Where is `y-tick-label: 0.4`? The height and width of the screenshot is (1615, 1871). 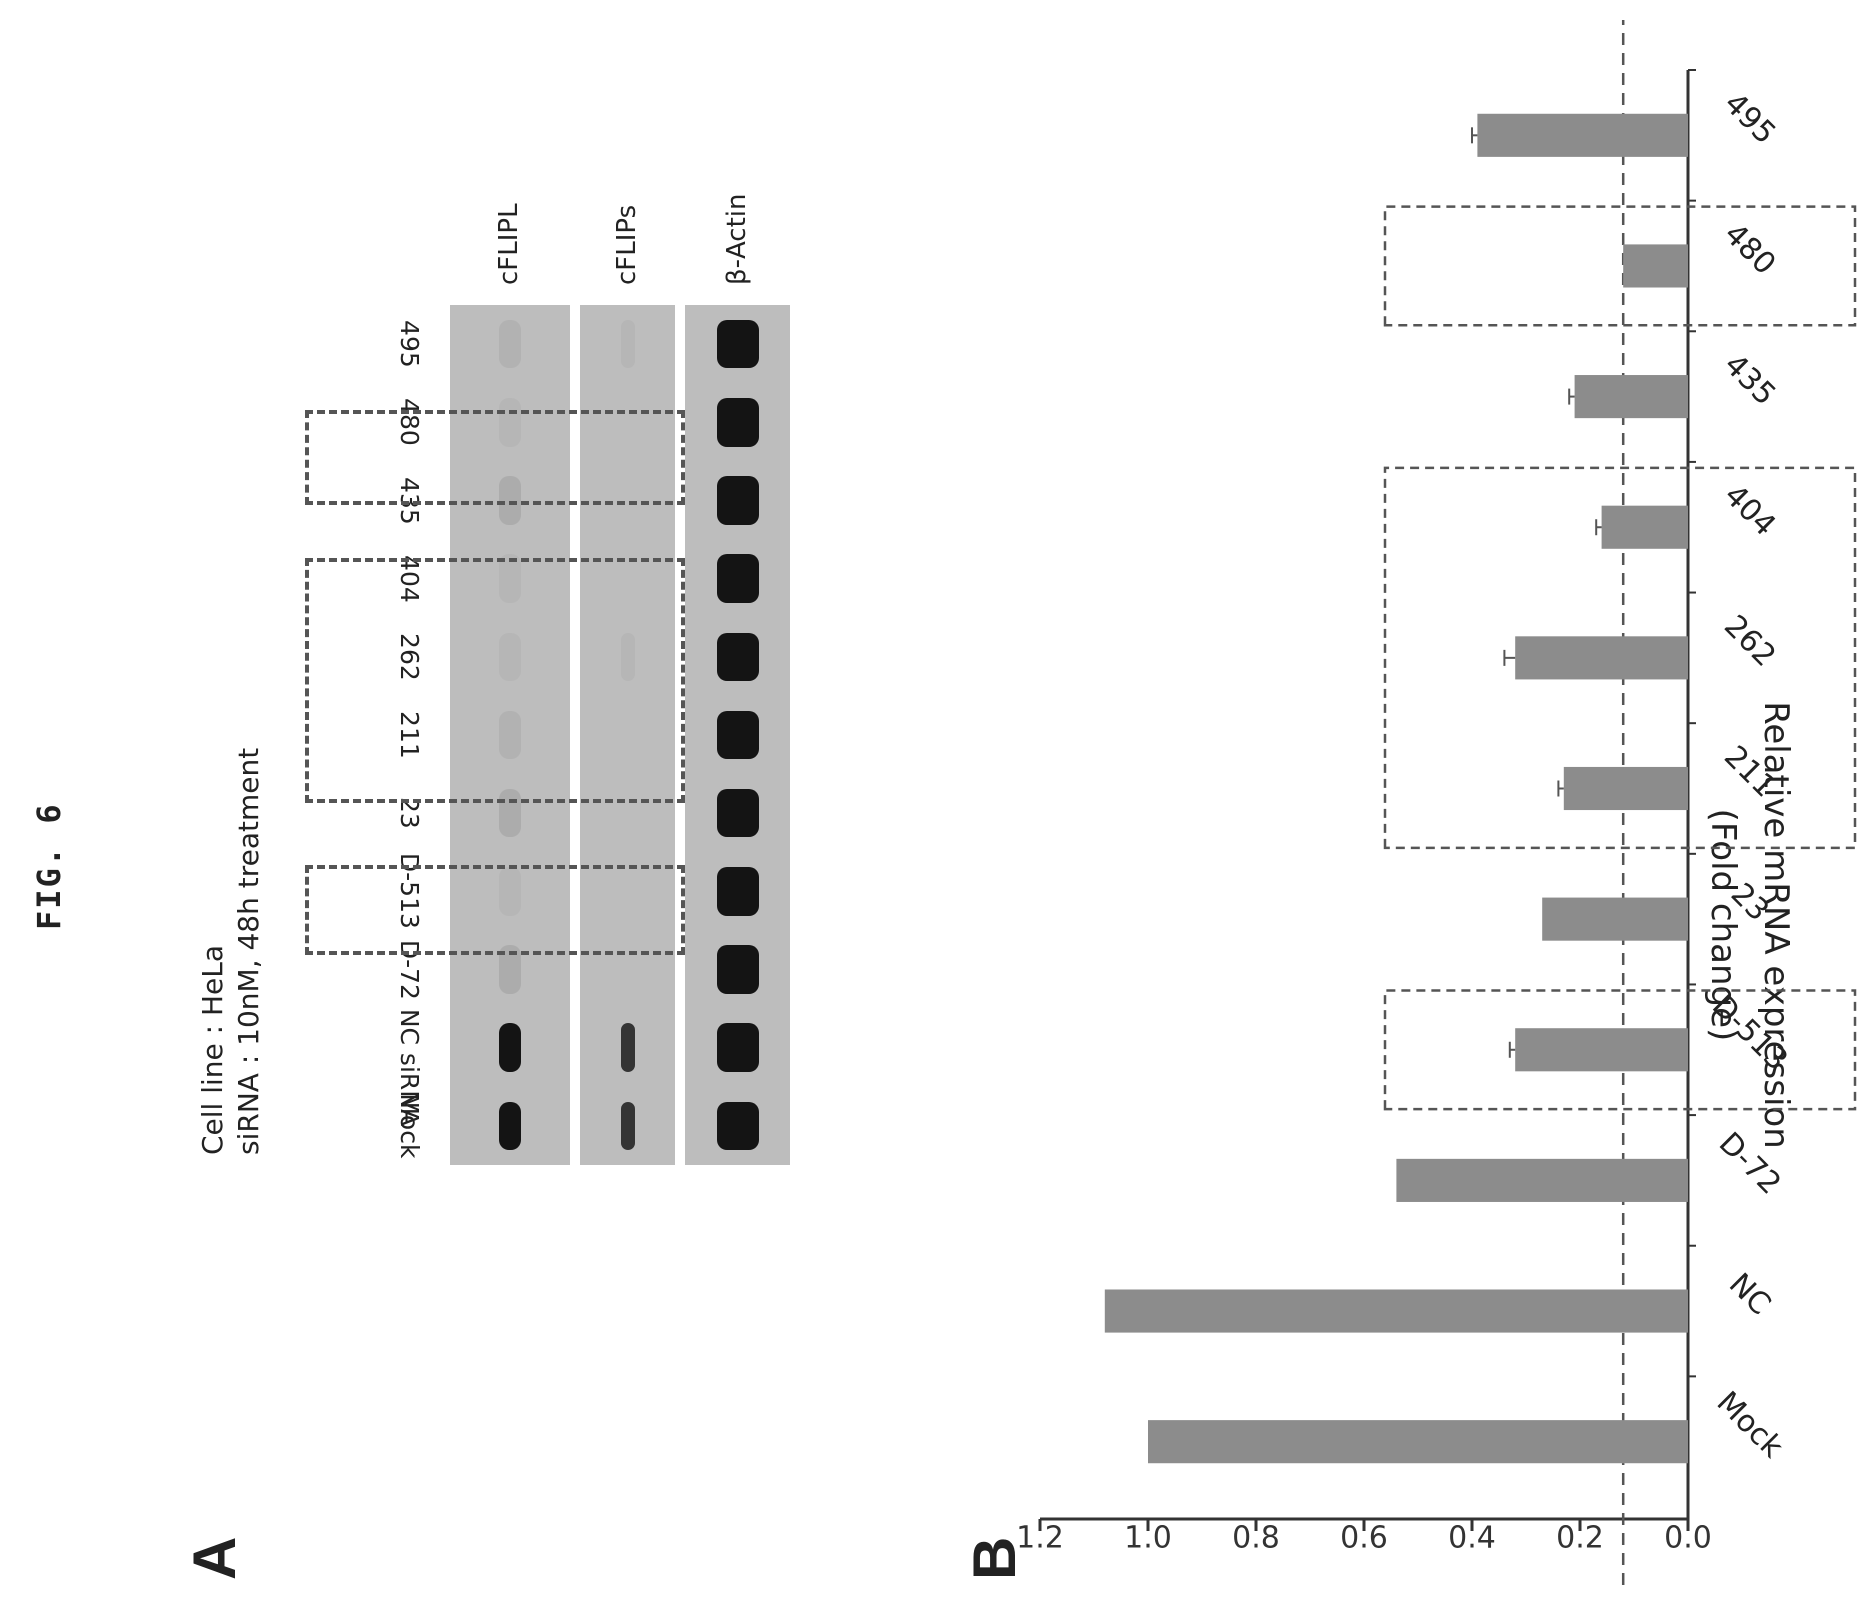 y-tick-label: 0.4 is located at coordinates (1472, 1538).